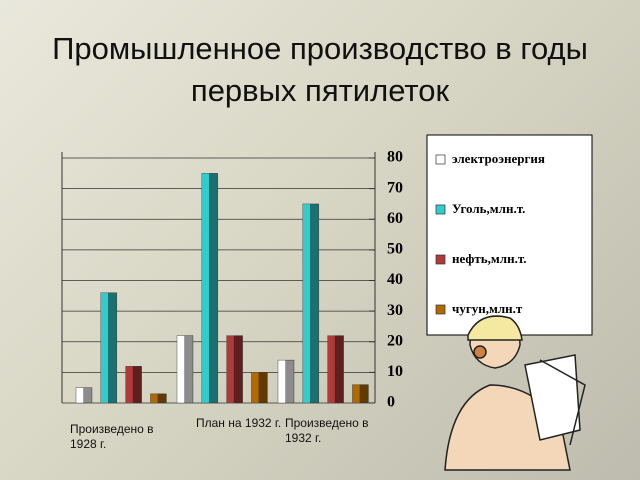 Image resolution: width=640 pixels, height=480 pixels. What do you see at coordinates (395, 157) in the screenshot?
I see `y-tick-label: 80` at bounding box center [395, 157].